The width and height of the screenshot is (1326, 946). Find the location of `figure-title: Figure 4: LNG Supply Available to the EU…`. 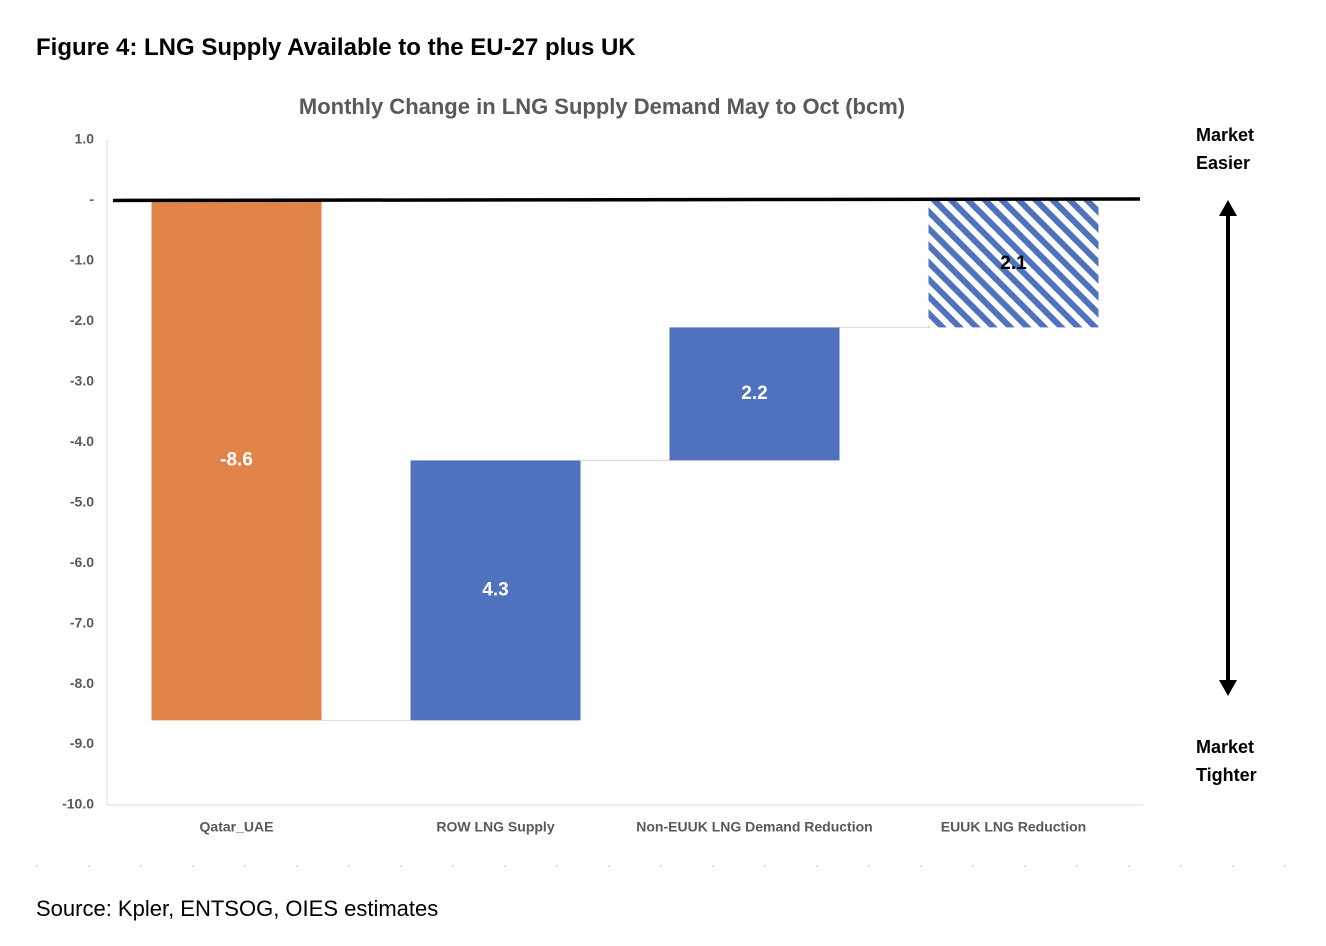

figure-title: Figure 4: LNG Supply Available to the EU… is located at coordinates (336, 47).